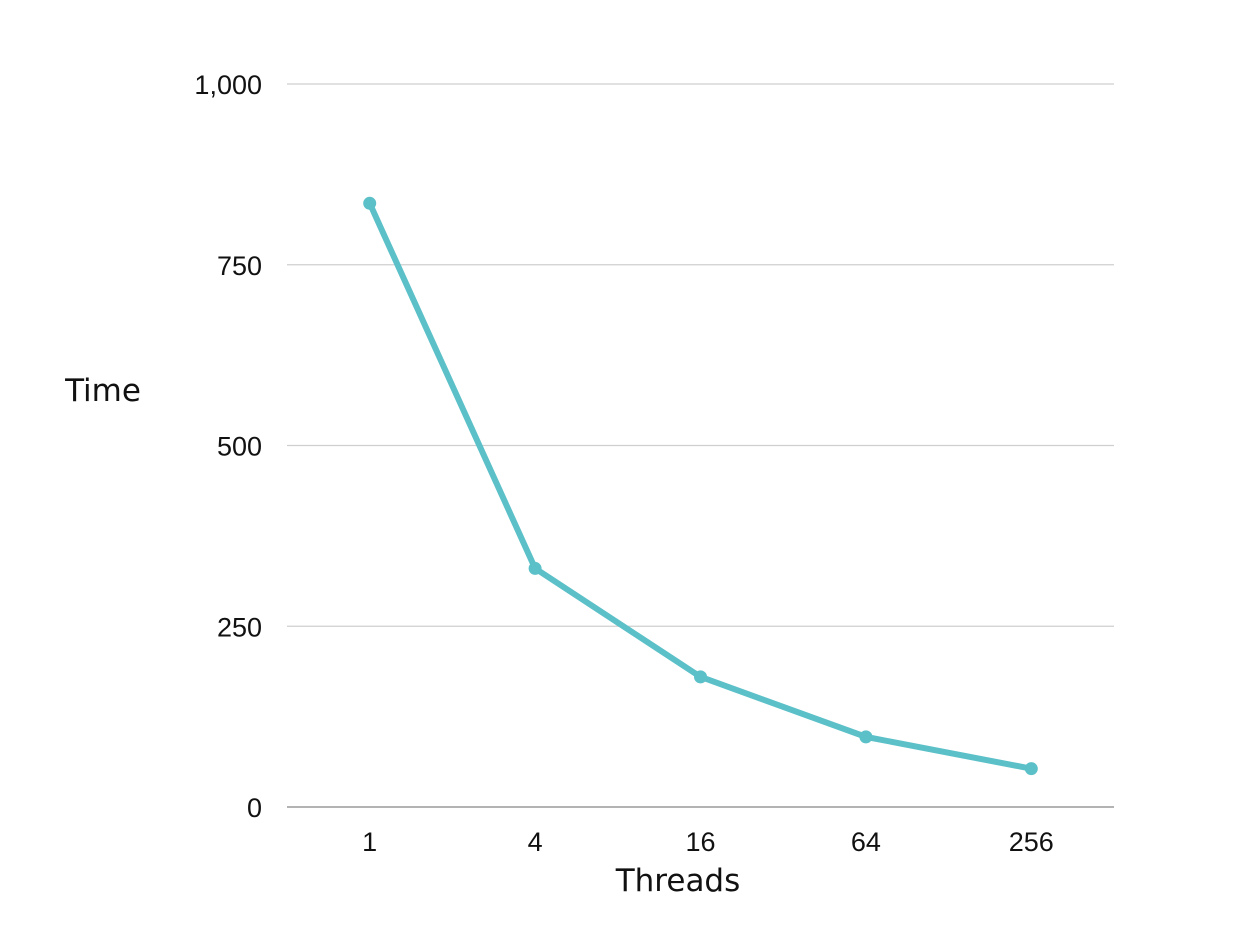 This screenshot has width=1248, height=936. I want to click on x-axis-ticks: 1 4 16 64 256, so click(708, 842).